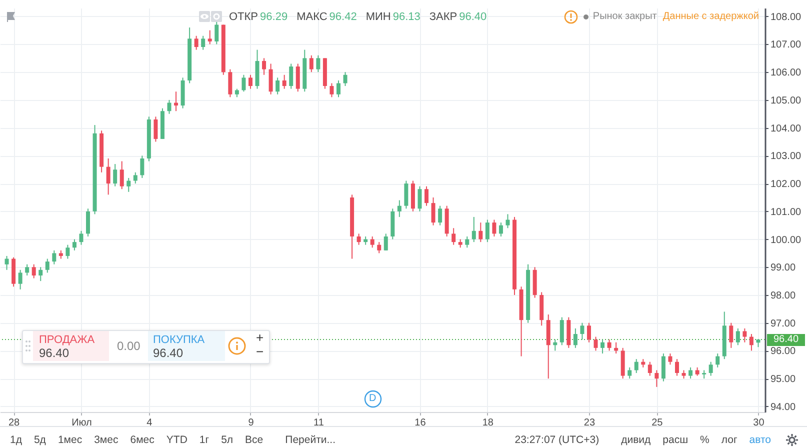 The image size is (807, 448). What do you see at coordinates (420, 423) in the screenshot?
I see `x-tick-label: 16` at bounding box center [420, 423].